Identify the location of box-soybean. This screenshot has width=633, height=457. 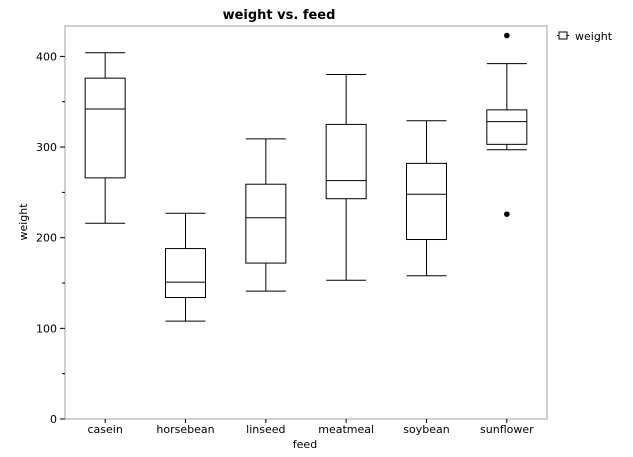
(426, 198).